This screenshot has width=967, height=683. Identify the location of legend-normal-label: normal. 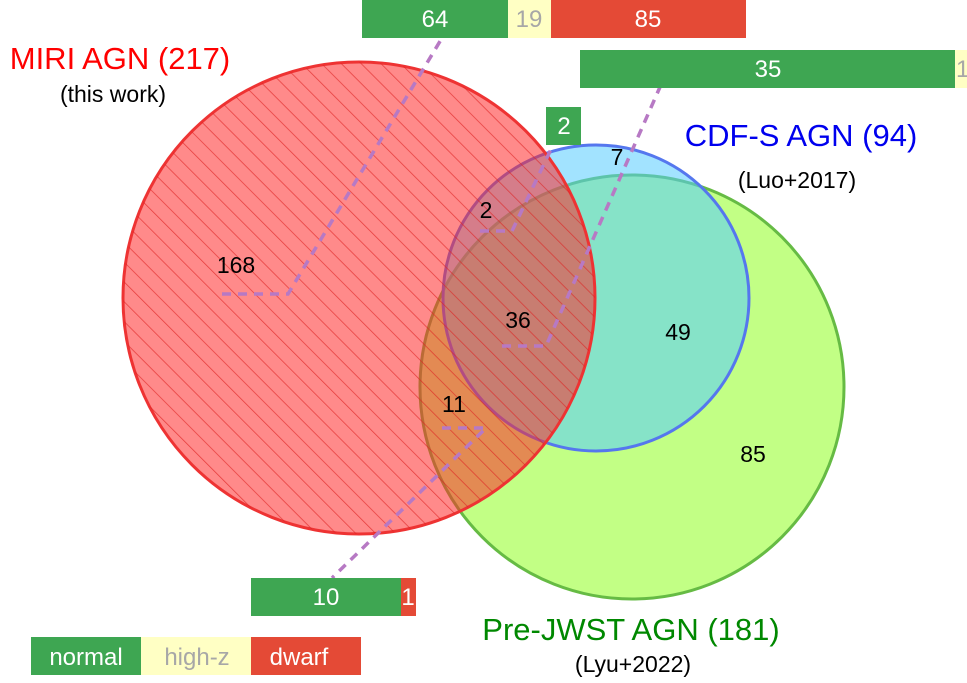
(85, 657).